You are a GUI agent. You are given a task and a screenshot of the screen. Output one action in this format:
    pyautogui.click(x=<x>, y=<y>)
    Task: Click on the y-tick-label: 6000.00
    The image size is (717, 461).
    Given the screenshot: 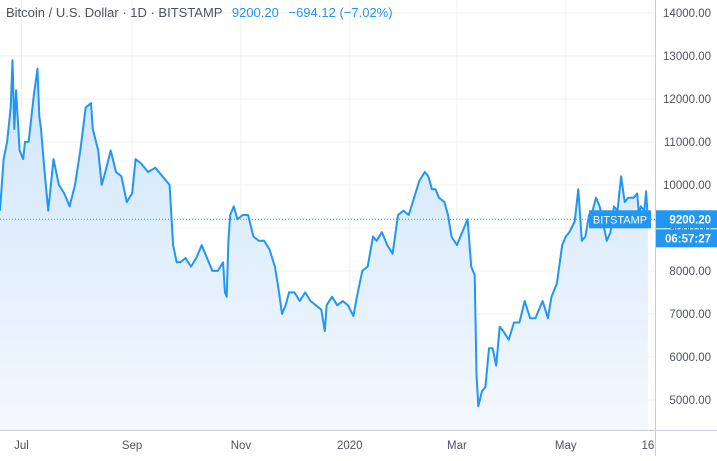 What is the action you would take?
    pyautogui.click(x=690, y=358)
    